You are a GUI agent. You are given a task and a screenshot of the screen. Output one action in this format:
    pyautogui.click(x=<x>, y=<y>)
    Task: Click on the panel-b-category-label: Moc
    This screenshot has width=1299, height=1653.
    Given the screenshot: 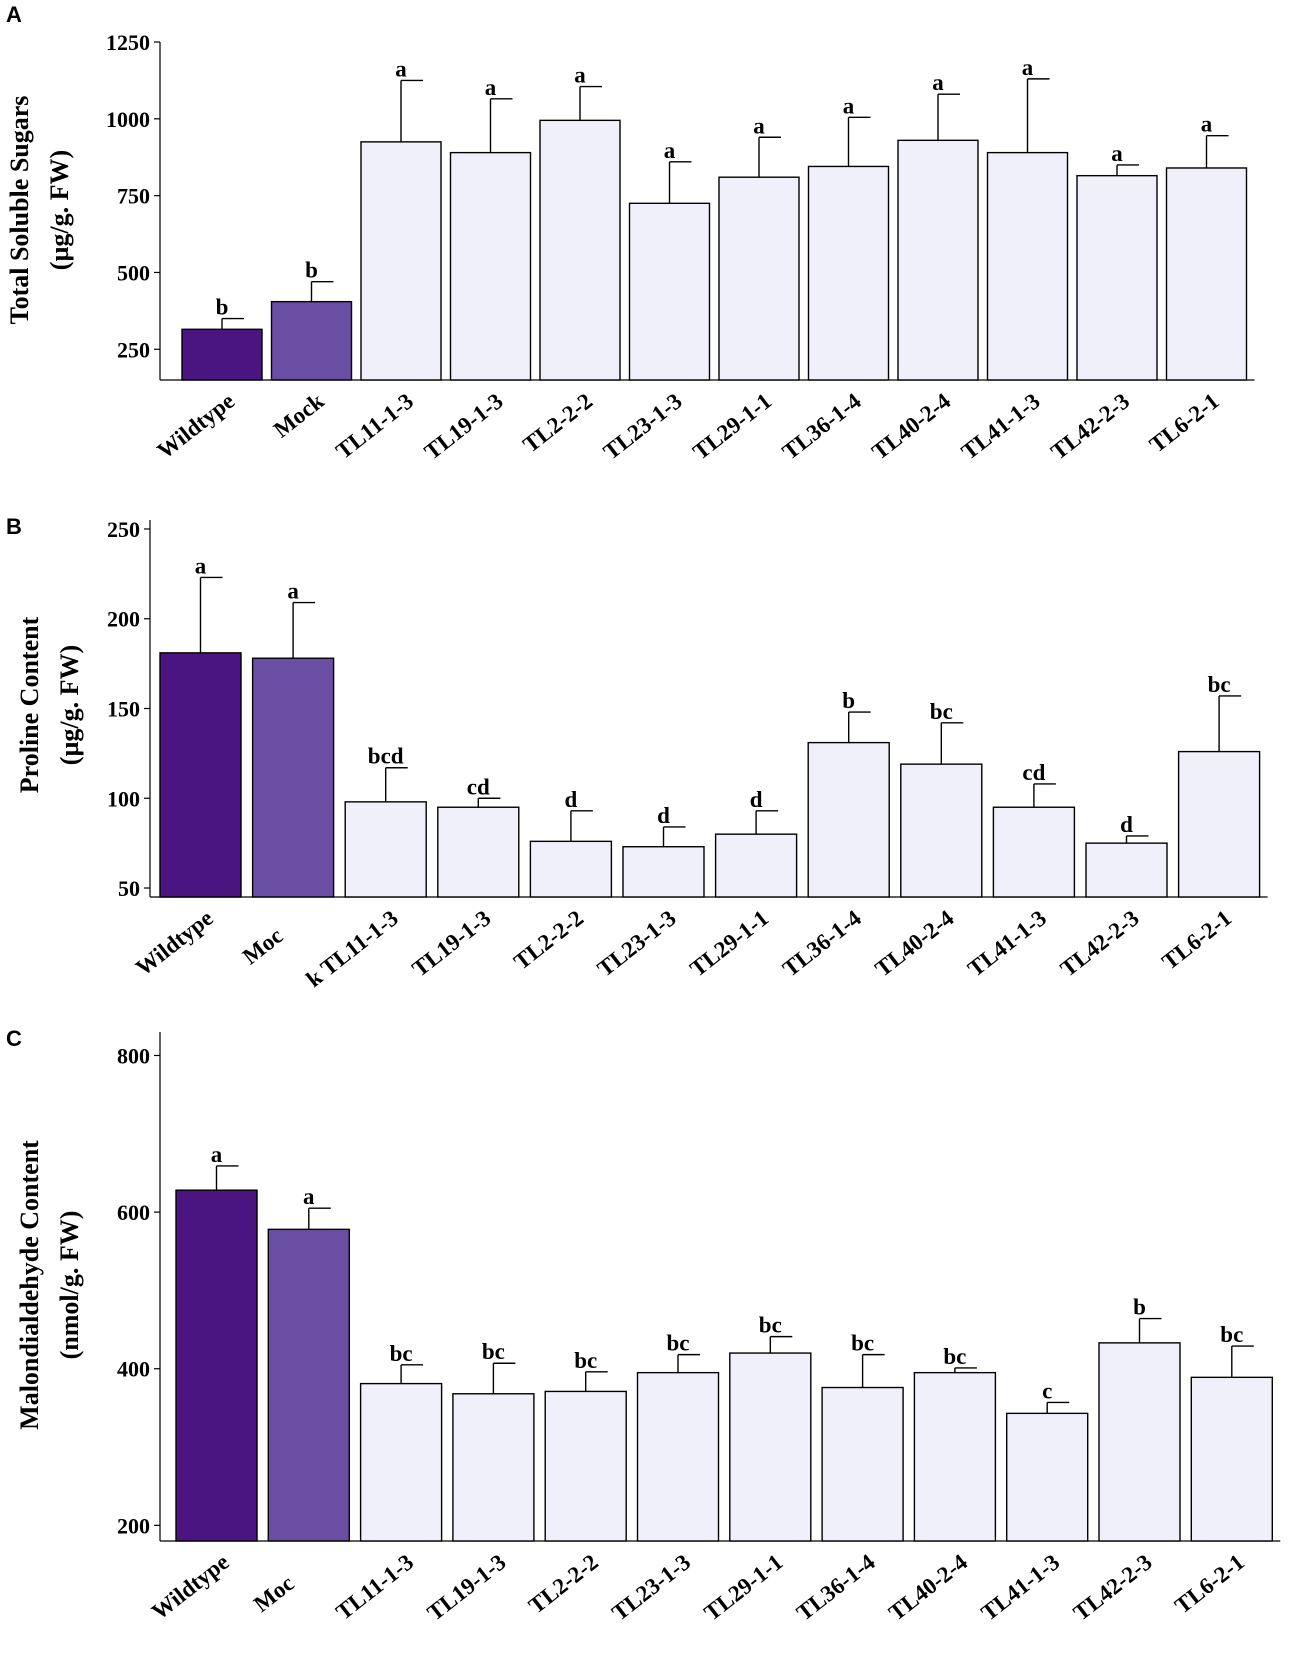 What is the action you would take?
    pyautogui.click(x=274, y=937)
    